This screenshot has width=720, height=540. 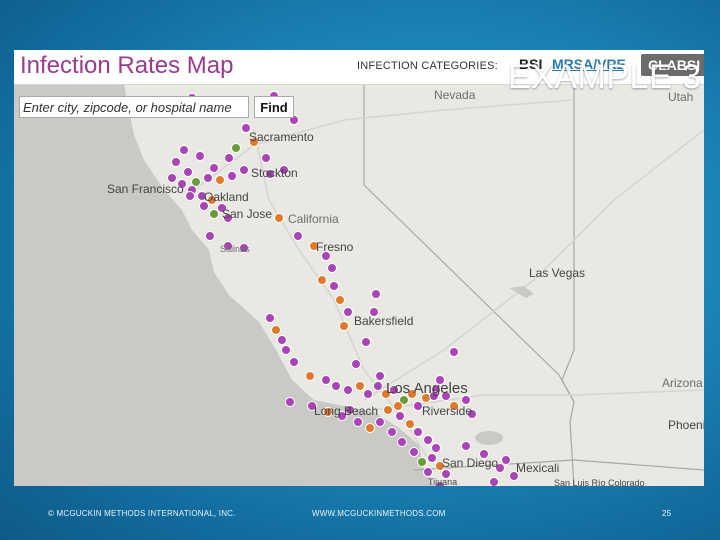 I want to click on category-bsi: BSI, so click(x=531, y=64).